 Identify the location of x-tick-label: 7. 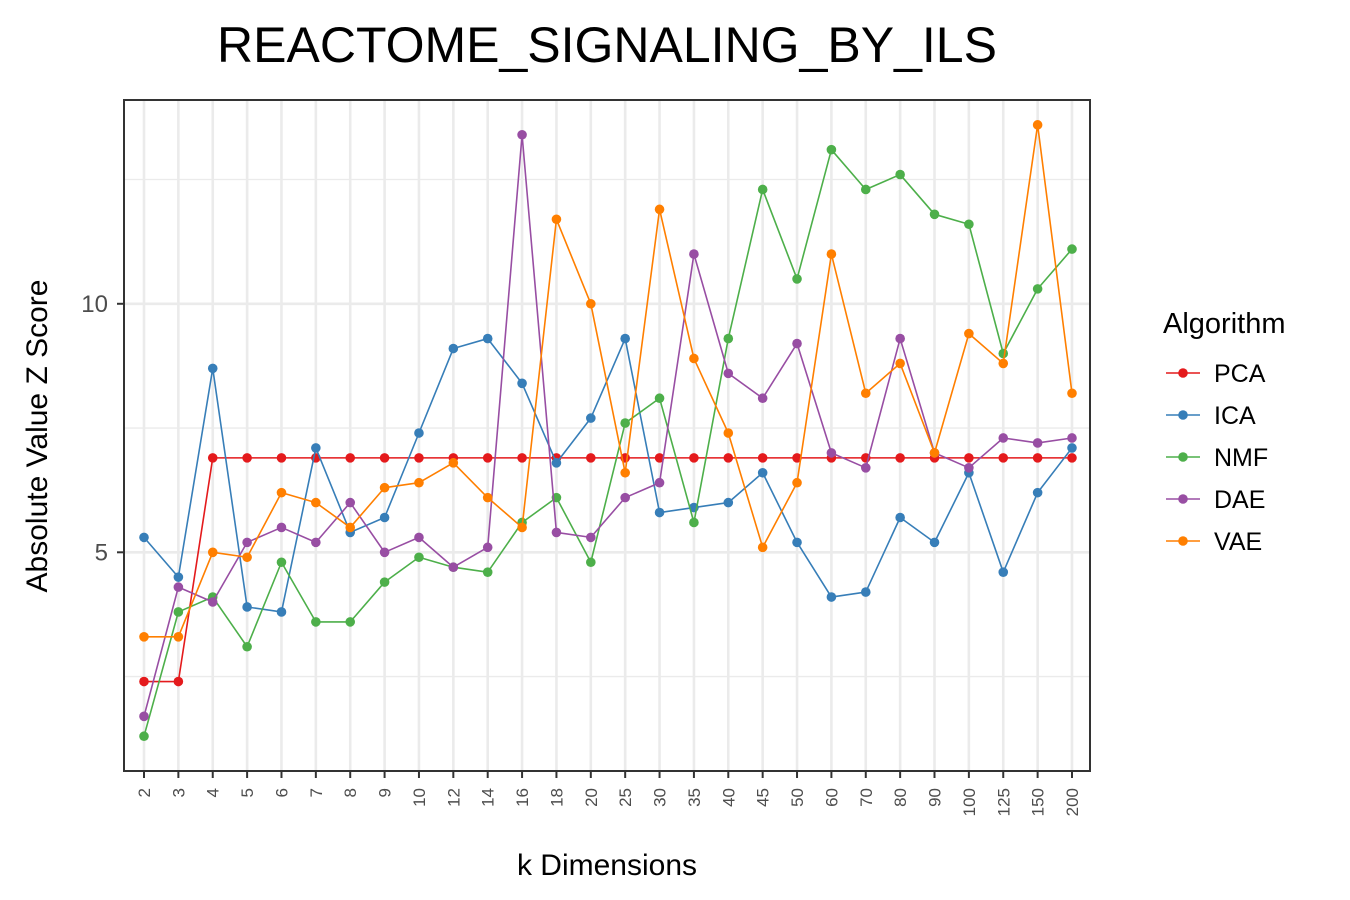
(316, 792).